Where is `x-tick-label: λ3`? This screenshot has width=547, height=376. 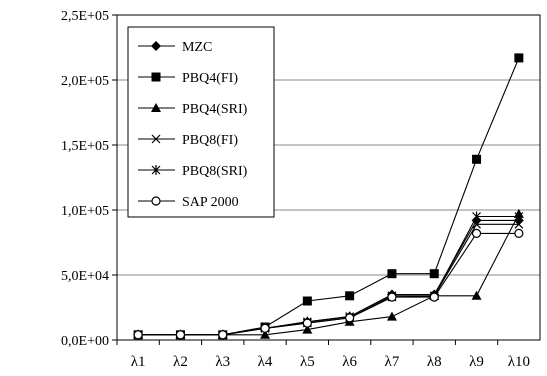
x-tick-label: λ3 is located at coordinates (222, 362).